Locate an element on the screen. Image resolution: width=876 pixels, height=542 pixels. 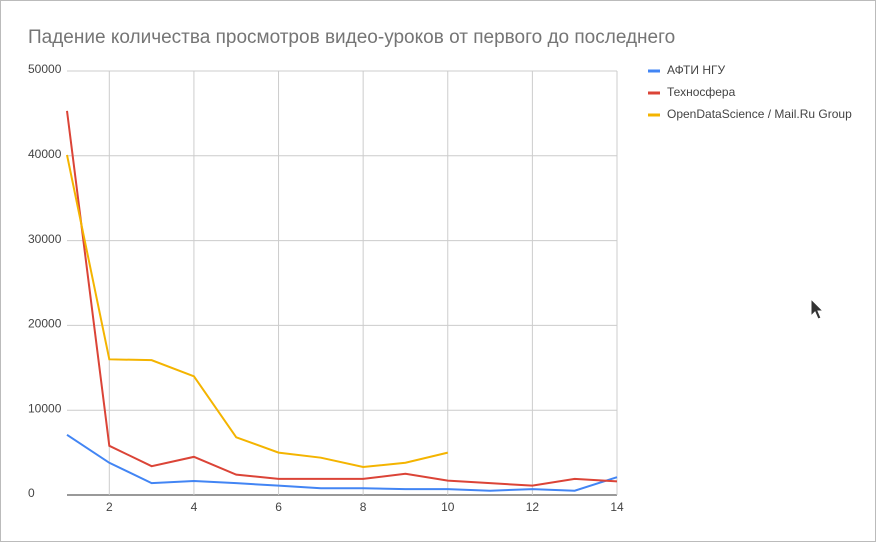
x-tick-label: 8 is located at coordinates (363, 507).